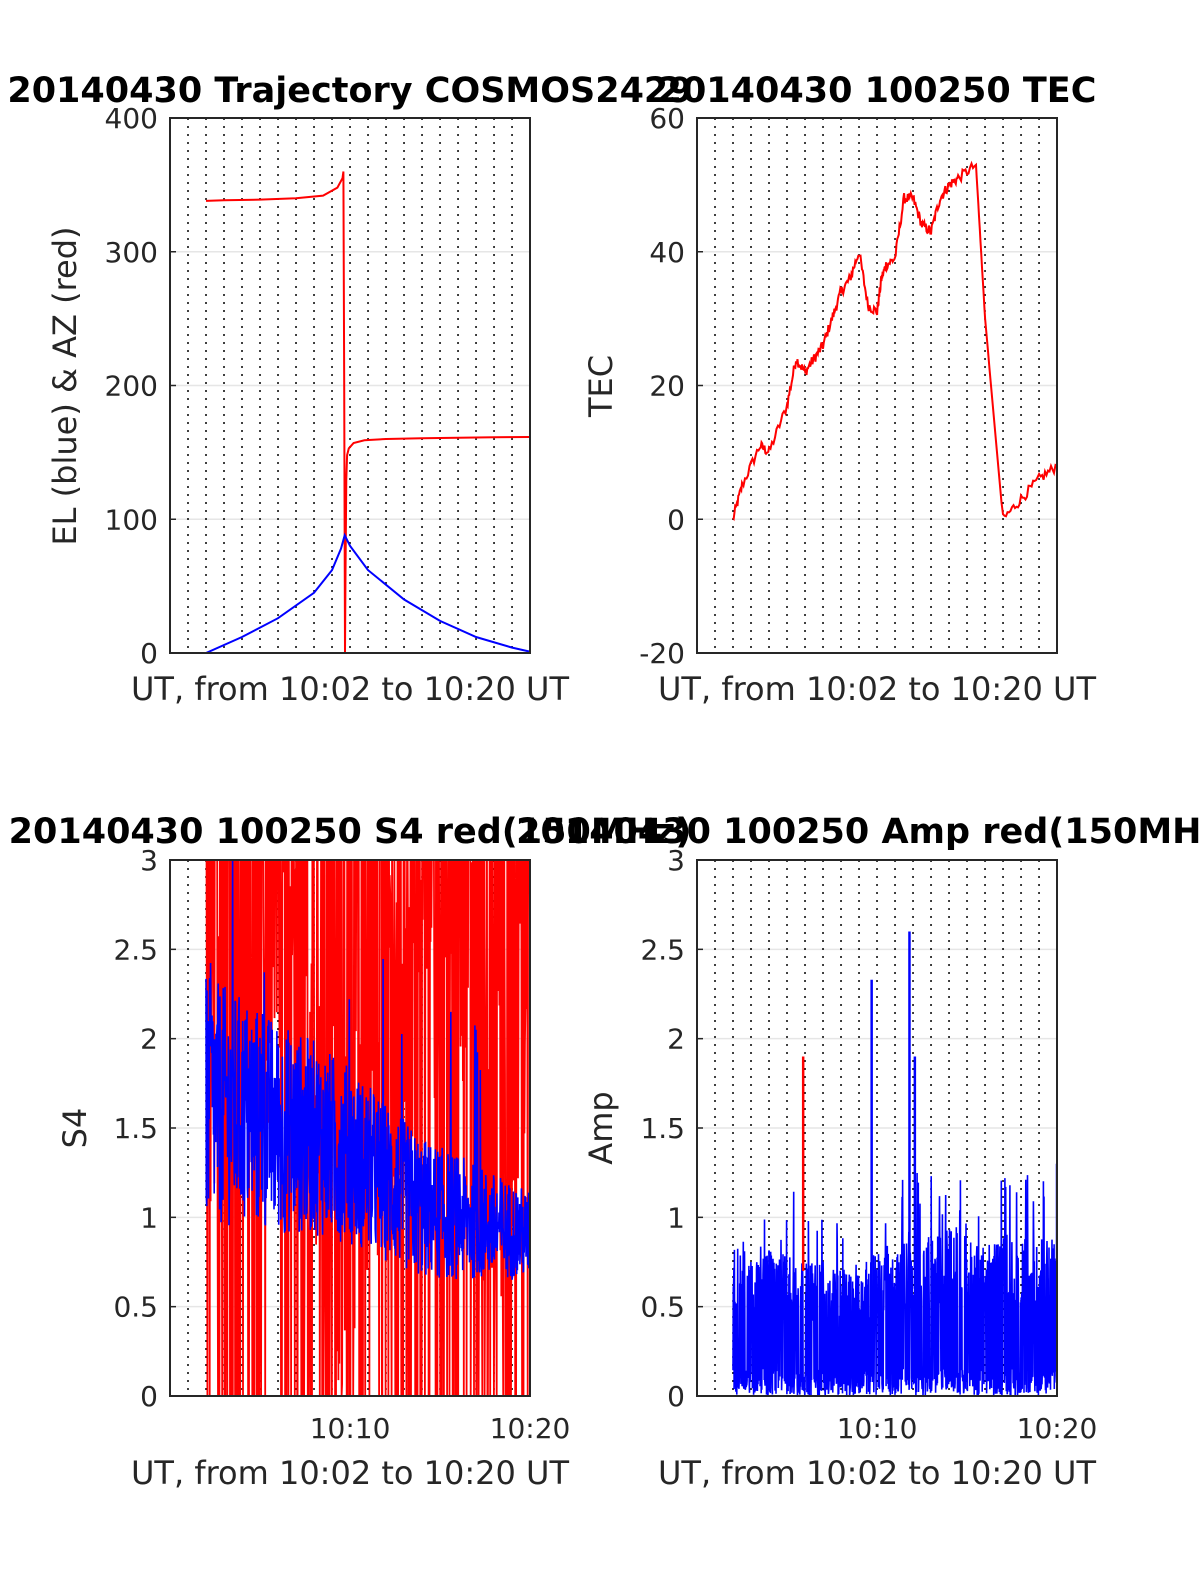 This screenshot has width=1200, height=1575. Describe the element at coordinates (877, 91) in the screenshot. I see `tec-title: 20140430 100250 TEC` at that location.